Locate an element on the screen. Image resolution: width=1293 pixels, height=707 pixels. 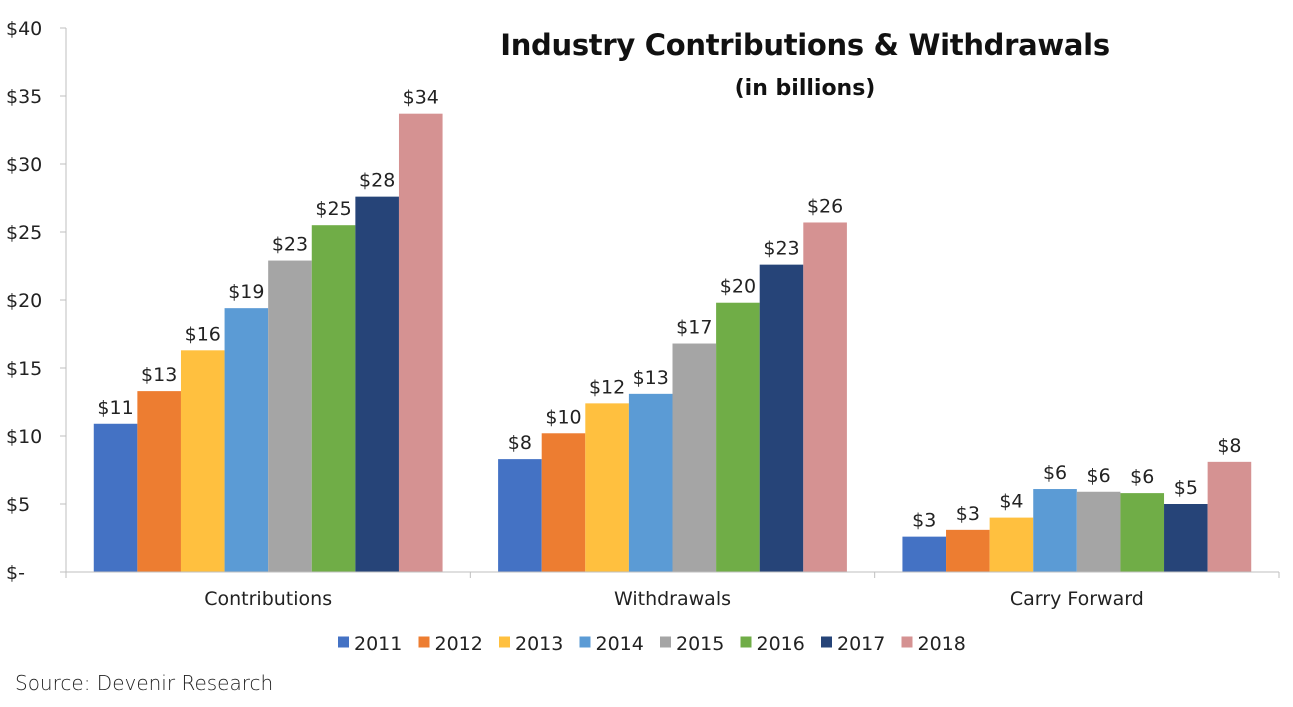
legend-label: 2015 is located at coordinates (700, 644).